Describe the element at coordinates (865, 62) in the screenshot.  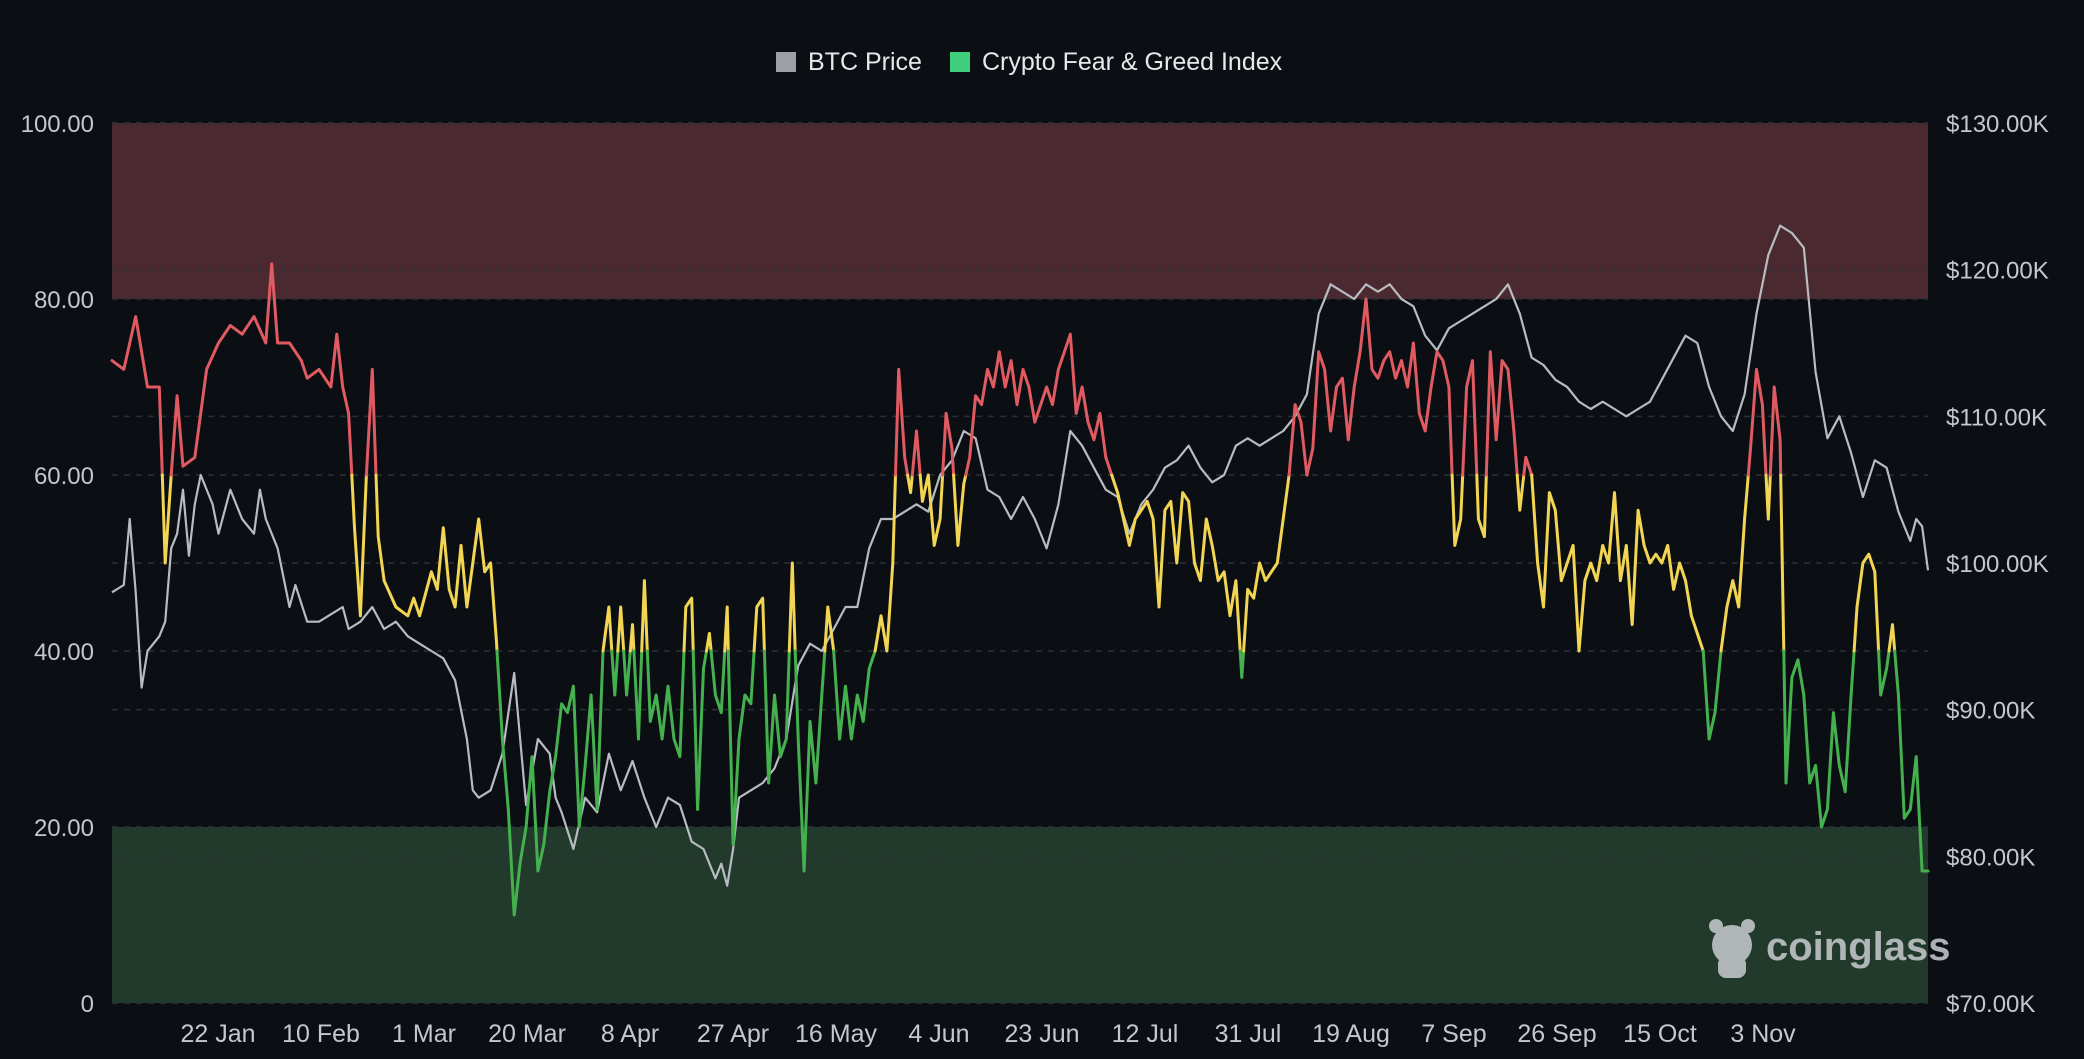
I see `btc-price-legend-label: BTC Price` at that location.